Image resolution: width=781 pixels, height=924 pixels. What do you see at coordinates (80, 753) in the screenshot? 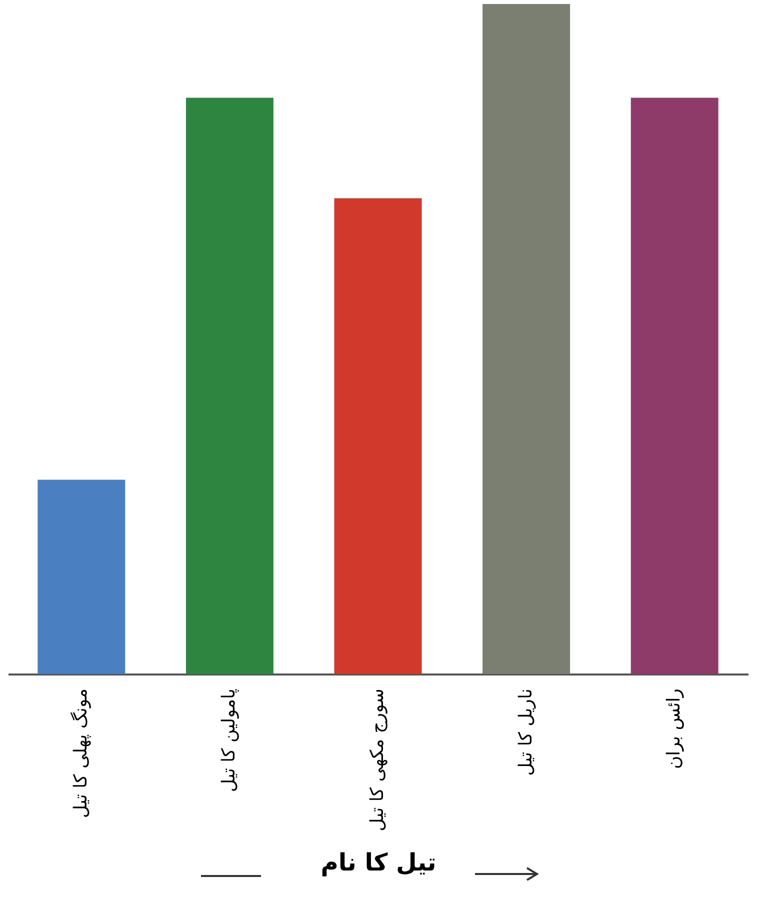
I see `x-tick-label: مونگ پھلی کا تیل` at bounding box center [80, 753].